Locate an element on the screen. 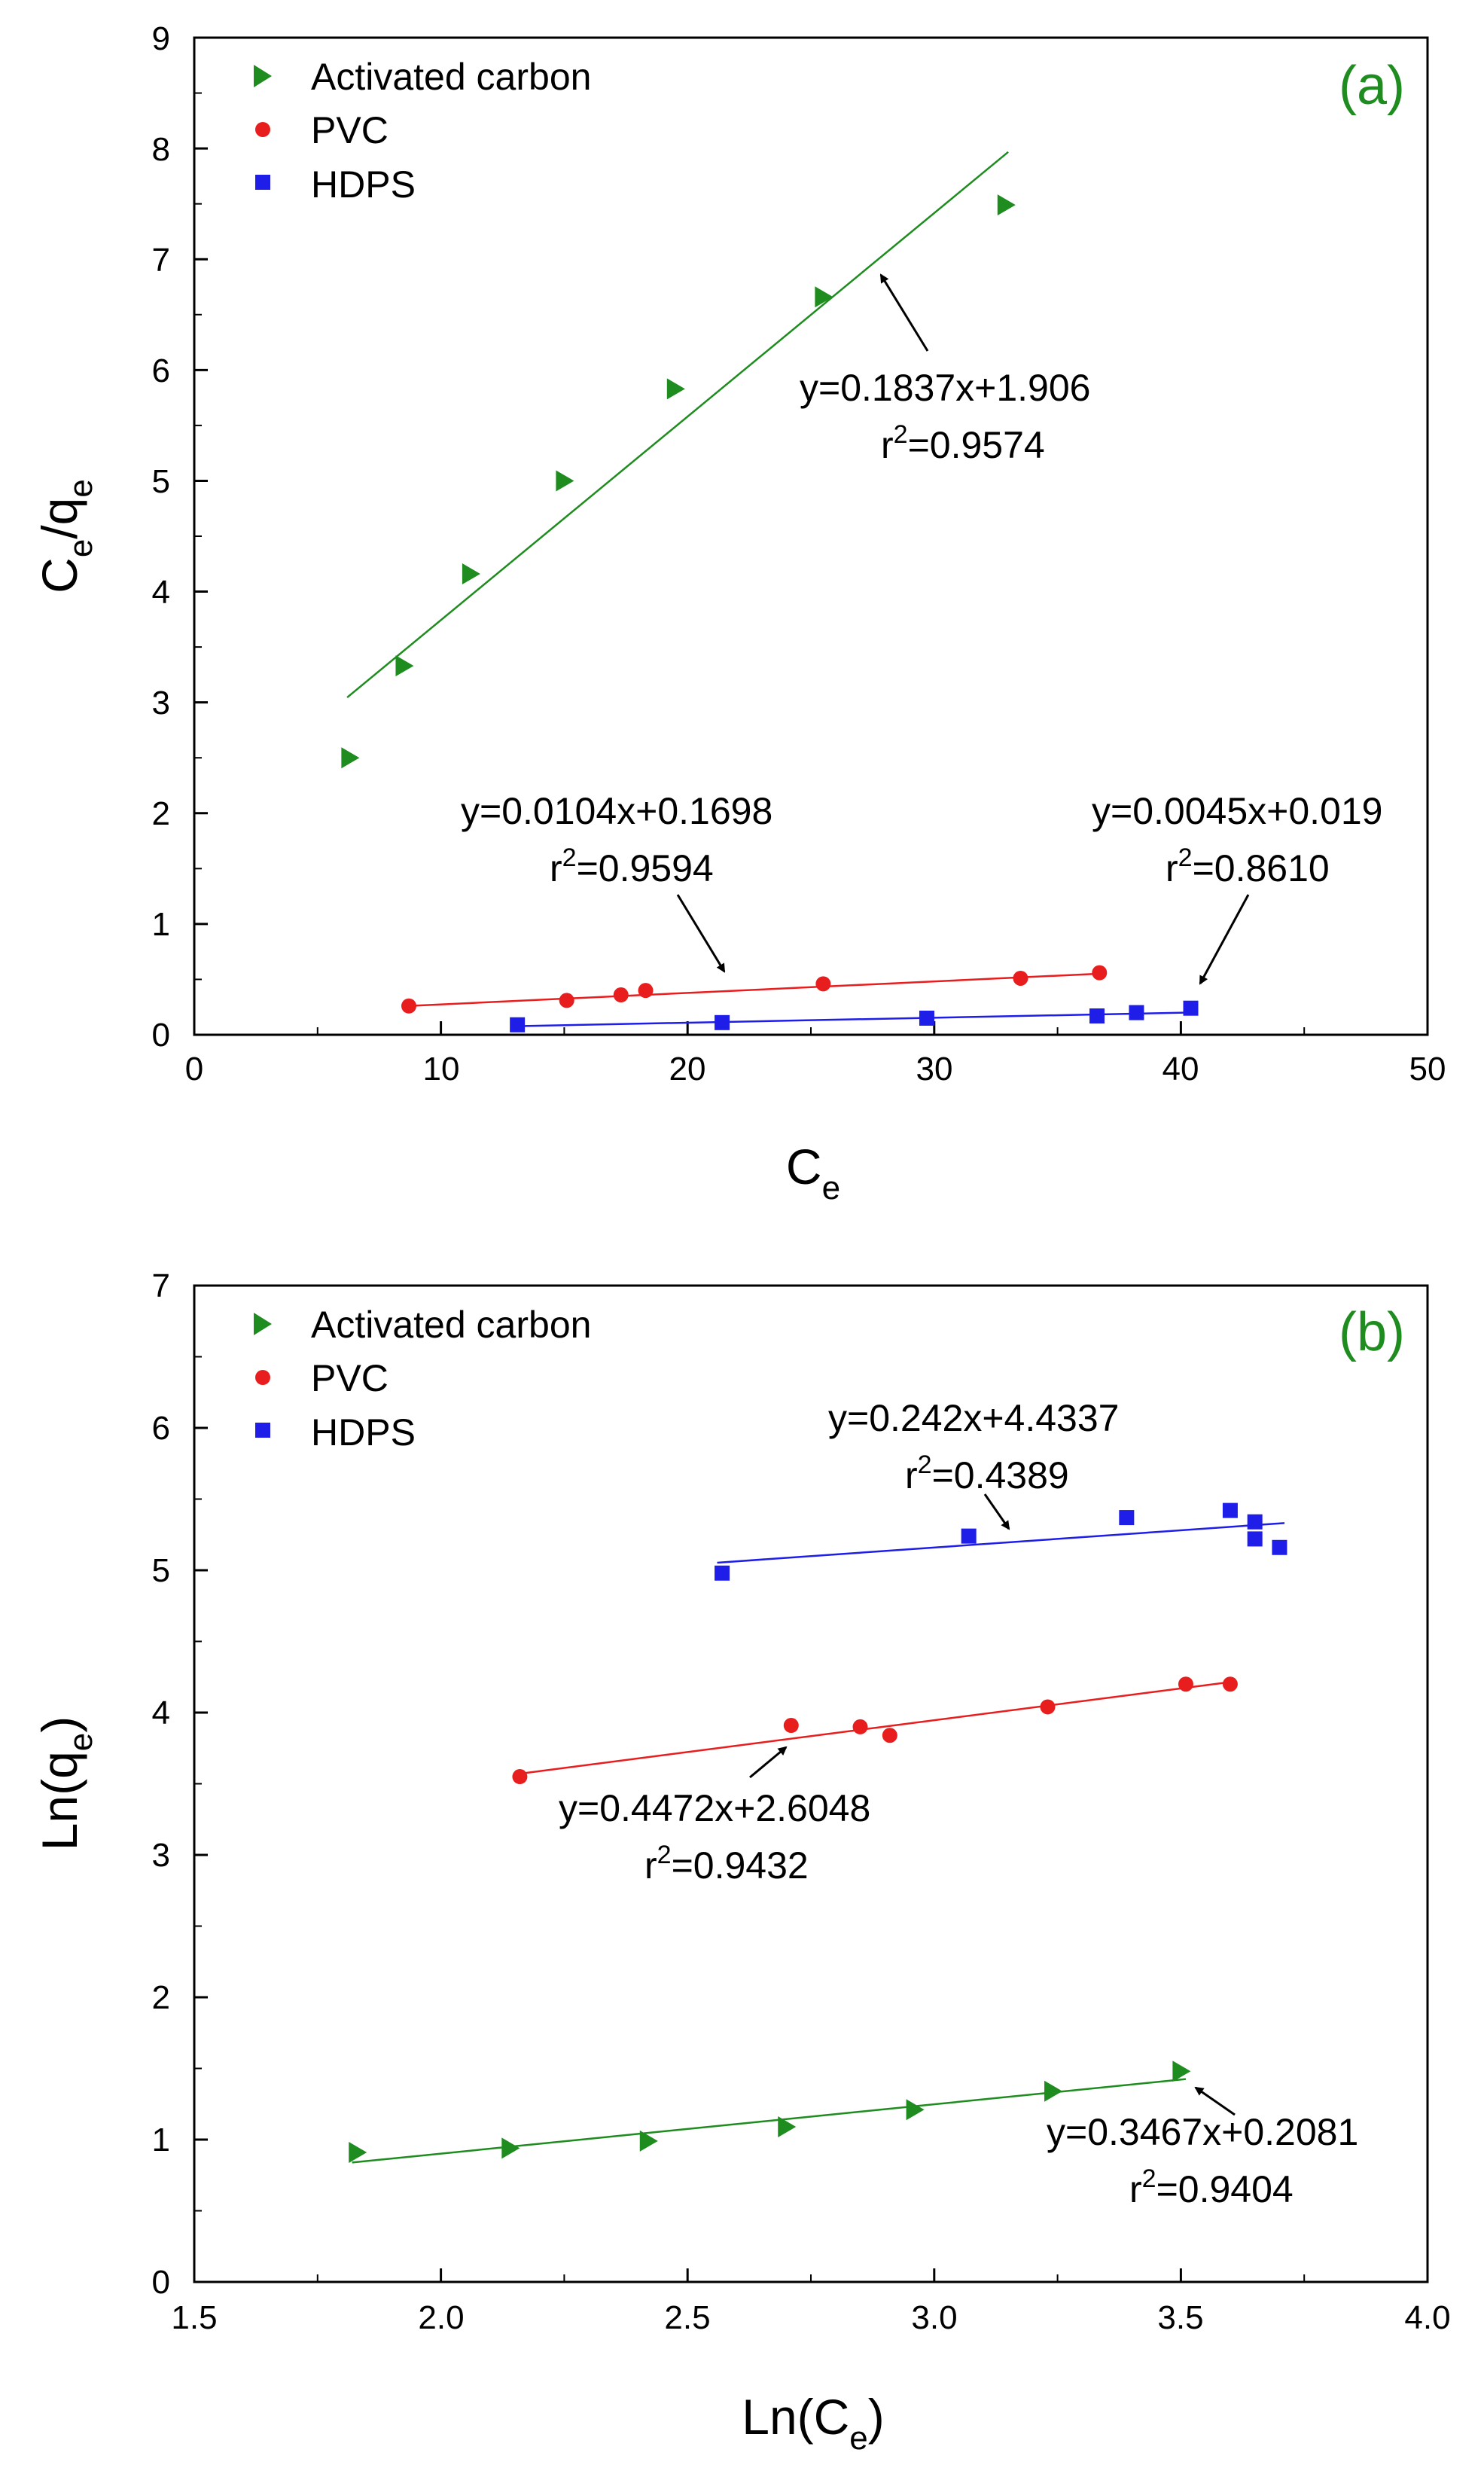 This screenshot has width=1484, height=2477. annotation-pvc-b: y=0.4472x+2.6048 r2=0.9432 is located at coordinates (714, 1816).